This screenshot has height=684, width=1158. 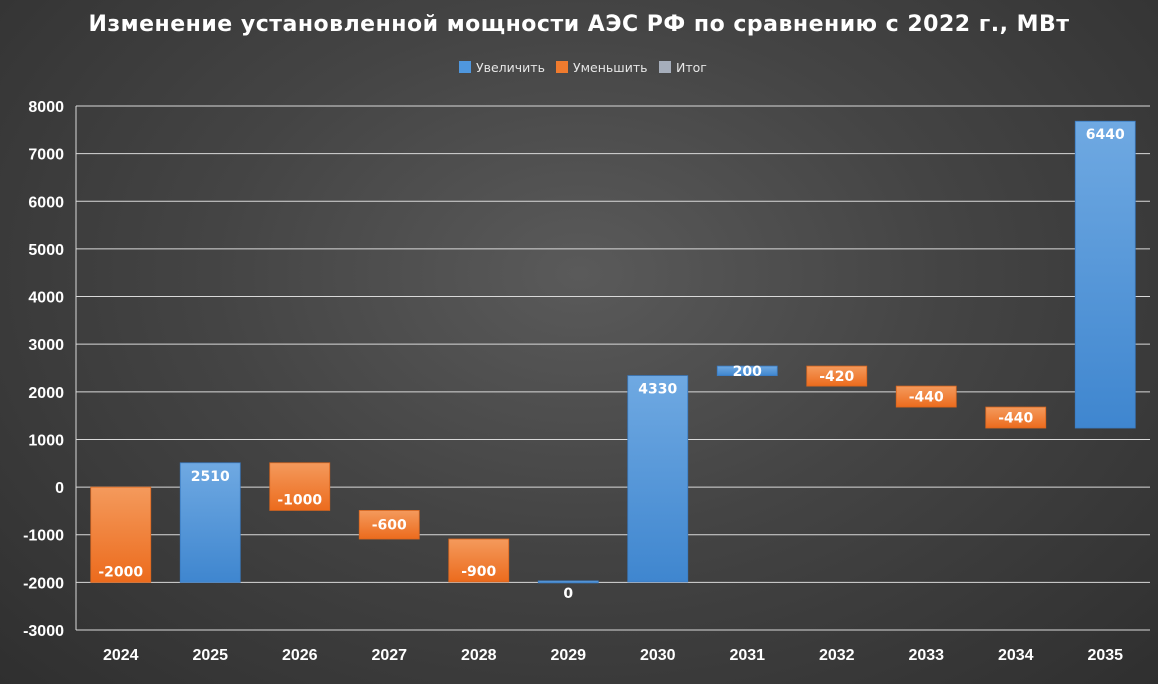 What do you see at coordinates (46, 345) in the screenshot?
I see `y-tick-label: 3000` at bounding box center [46, 345].